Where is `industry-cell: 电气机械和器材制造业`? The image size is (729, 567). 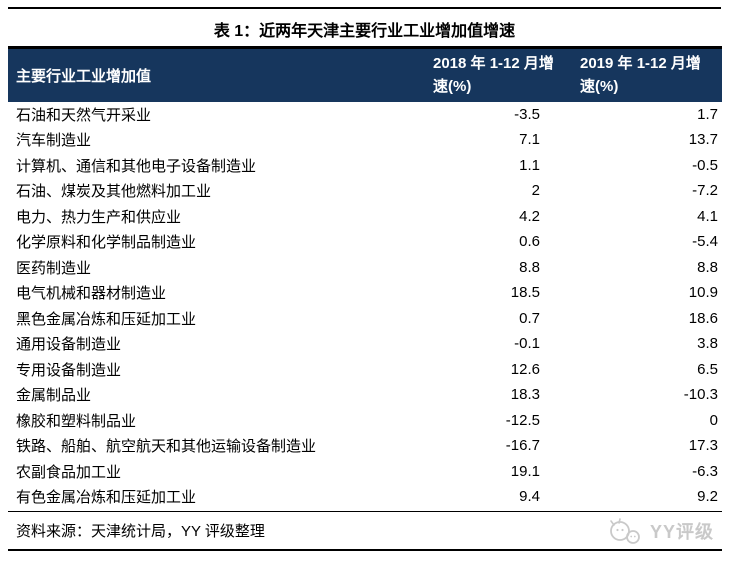
industry-cell: 电气机械和器材制造业 is located at coordinates (213, 293).